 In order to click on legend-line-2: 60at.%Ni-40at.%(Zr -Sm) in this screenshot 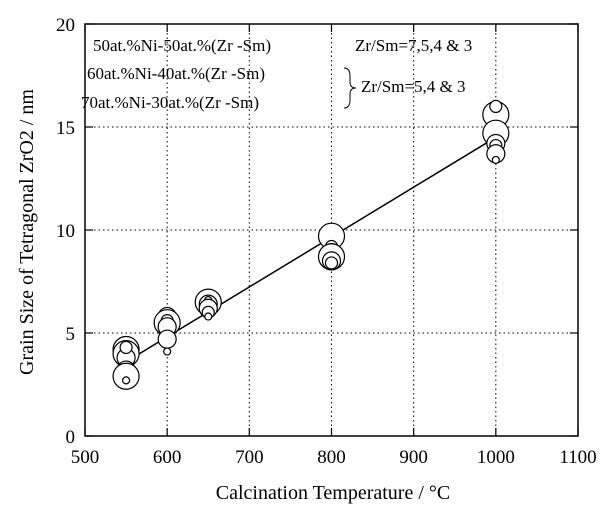, I will do `click(176, 73)`.